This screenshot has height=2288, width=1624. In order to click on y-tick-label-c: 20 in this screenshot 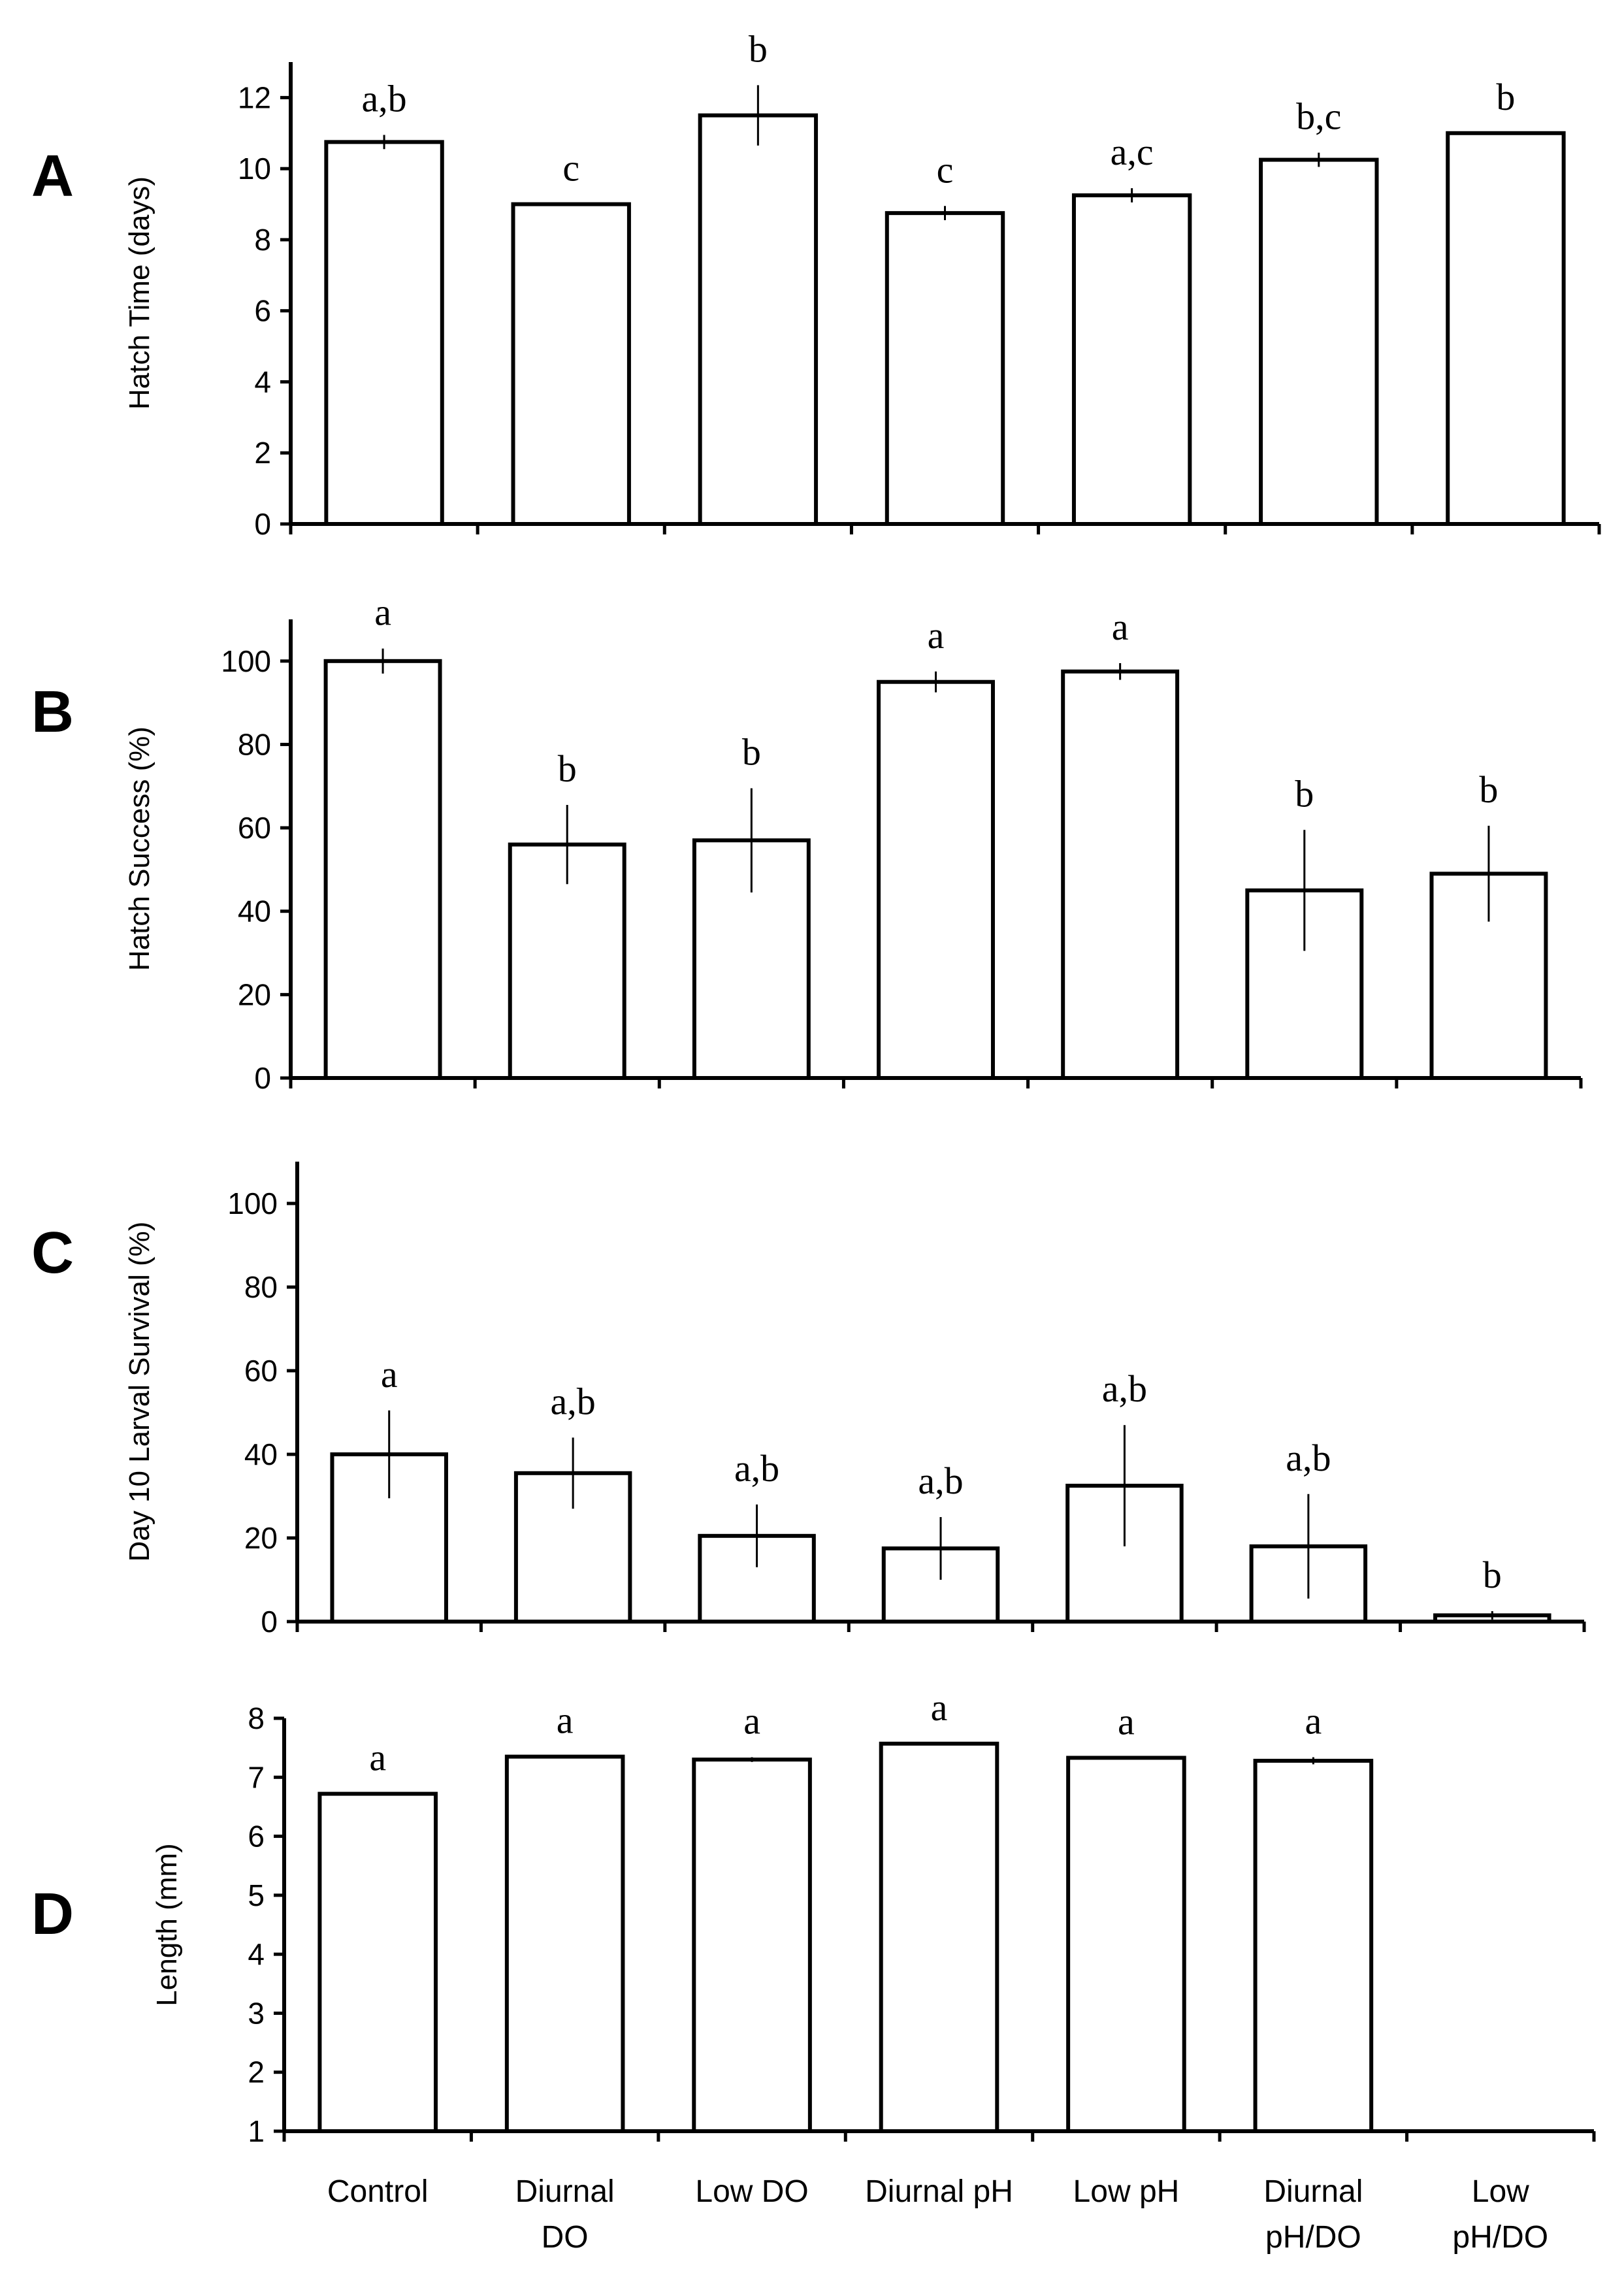, I will do `click(261, 1538)`.